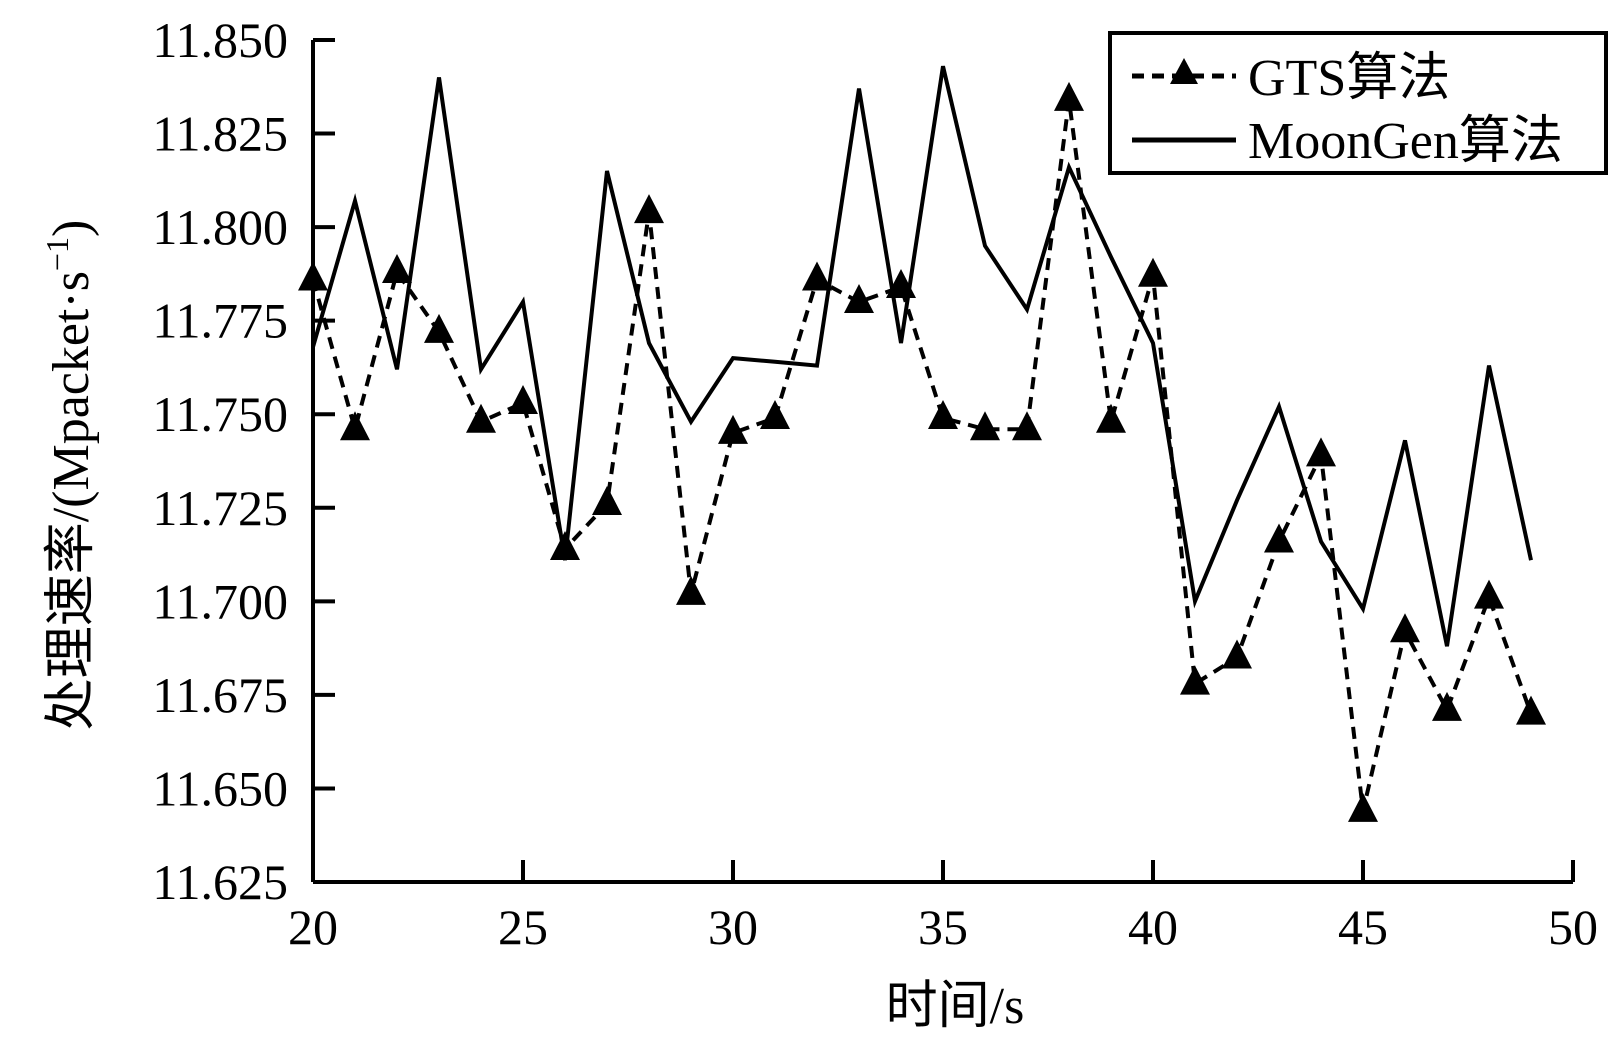 This screenshot has height=1041, width=1624. What do you see at coordinates (1153, 927) in the screenshot?
I see `x-tick-label: 40` at bounding box center [1153, 927].